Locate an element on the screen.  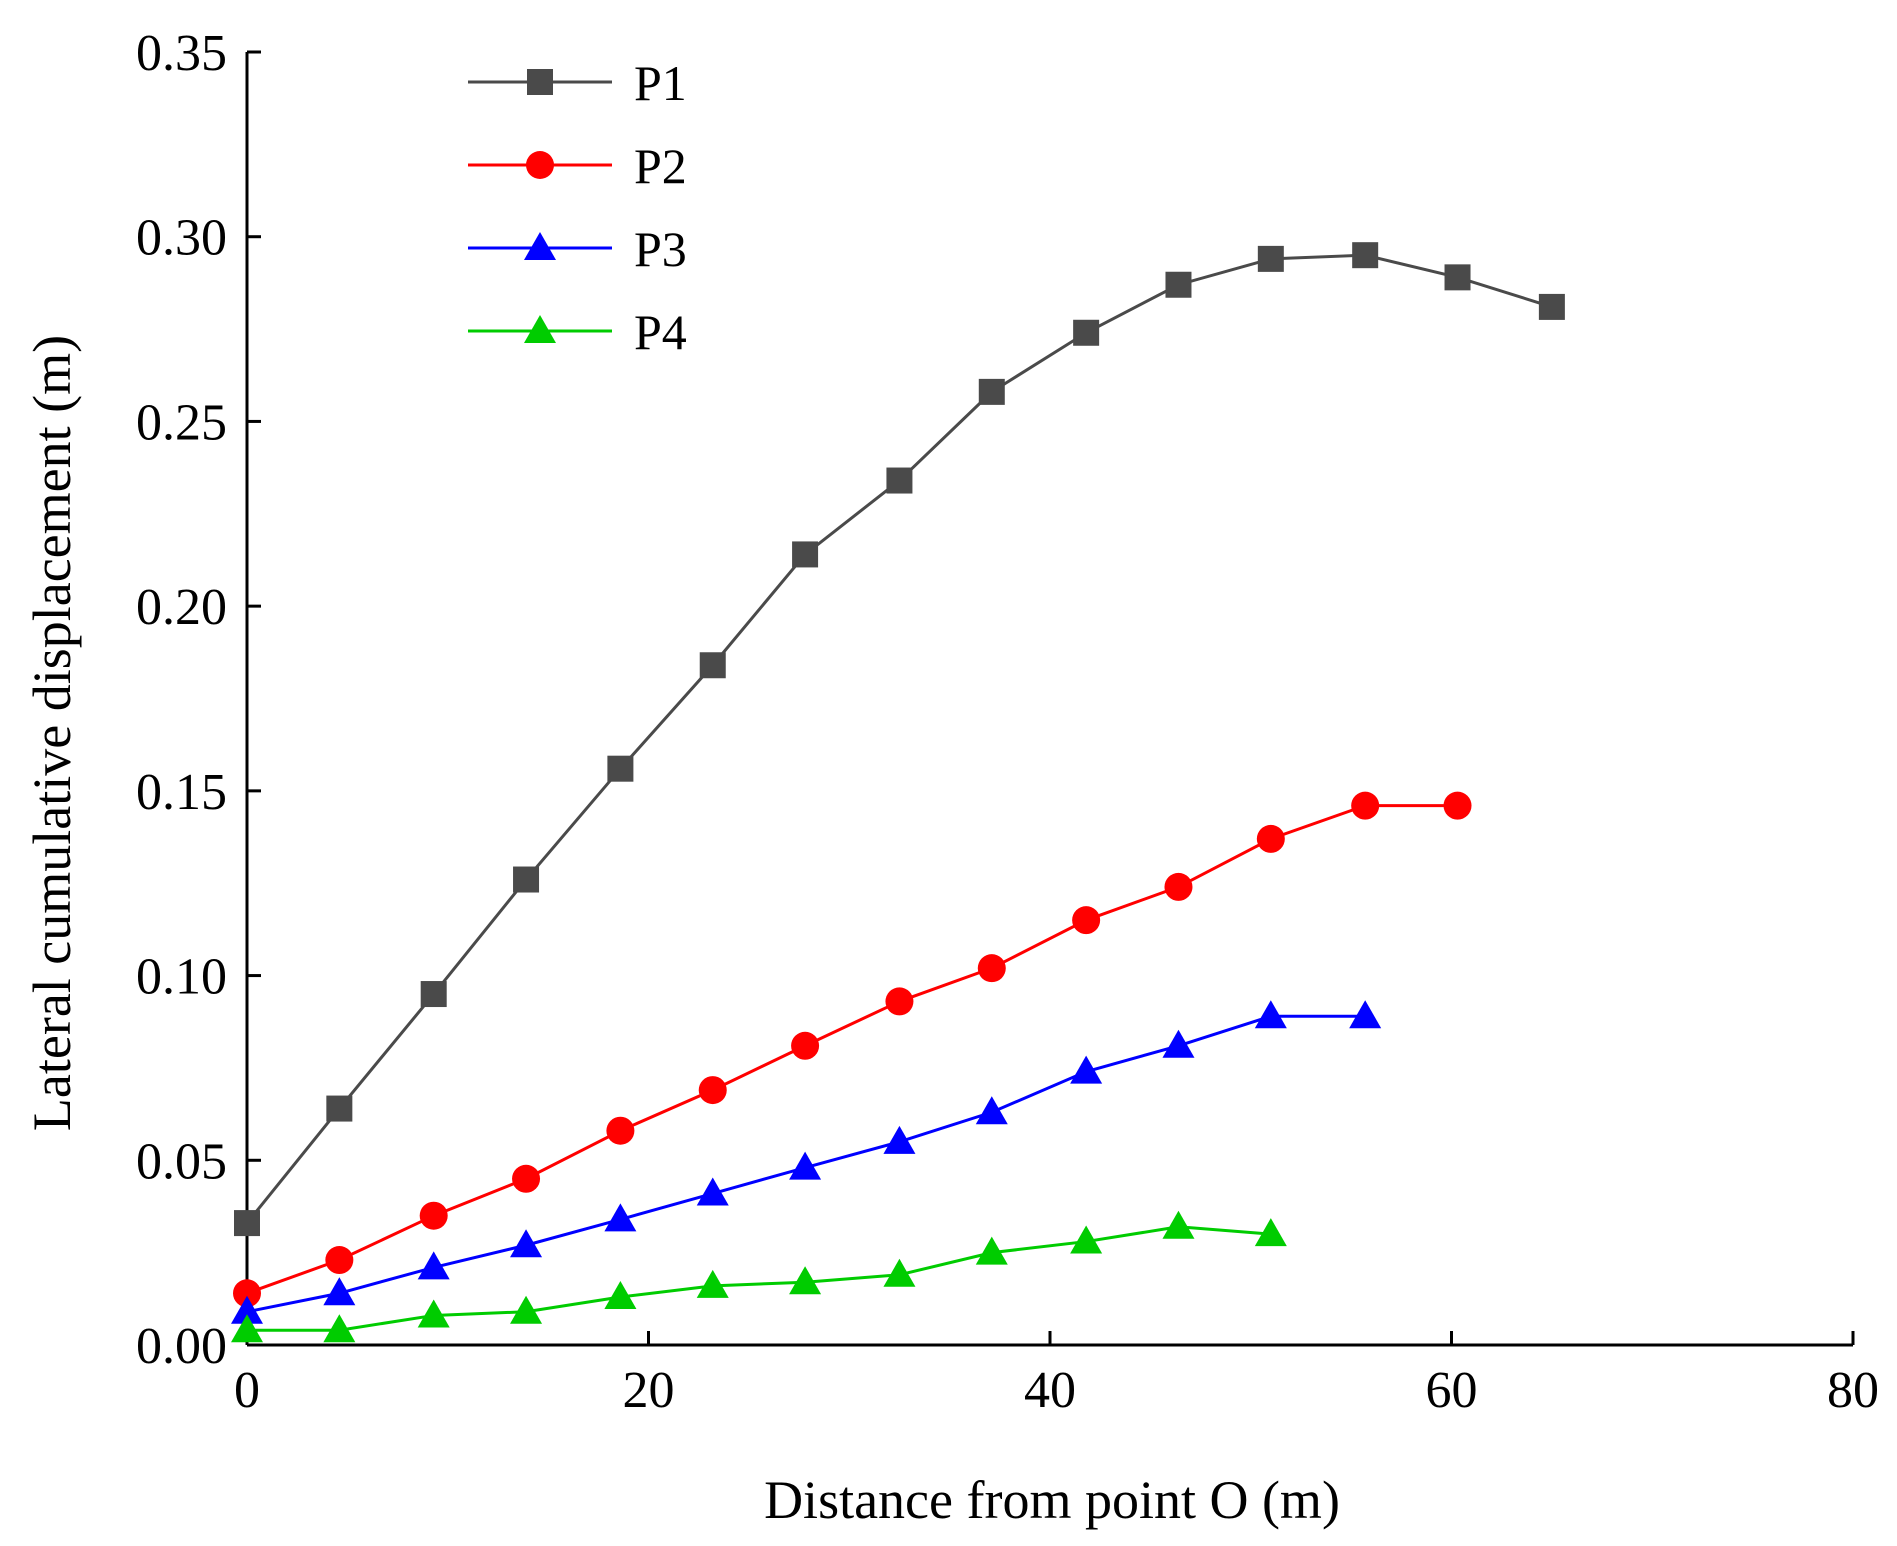
series-p4 is located at coordinates (759, 1276).